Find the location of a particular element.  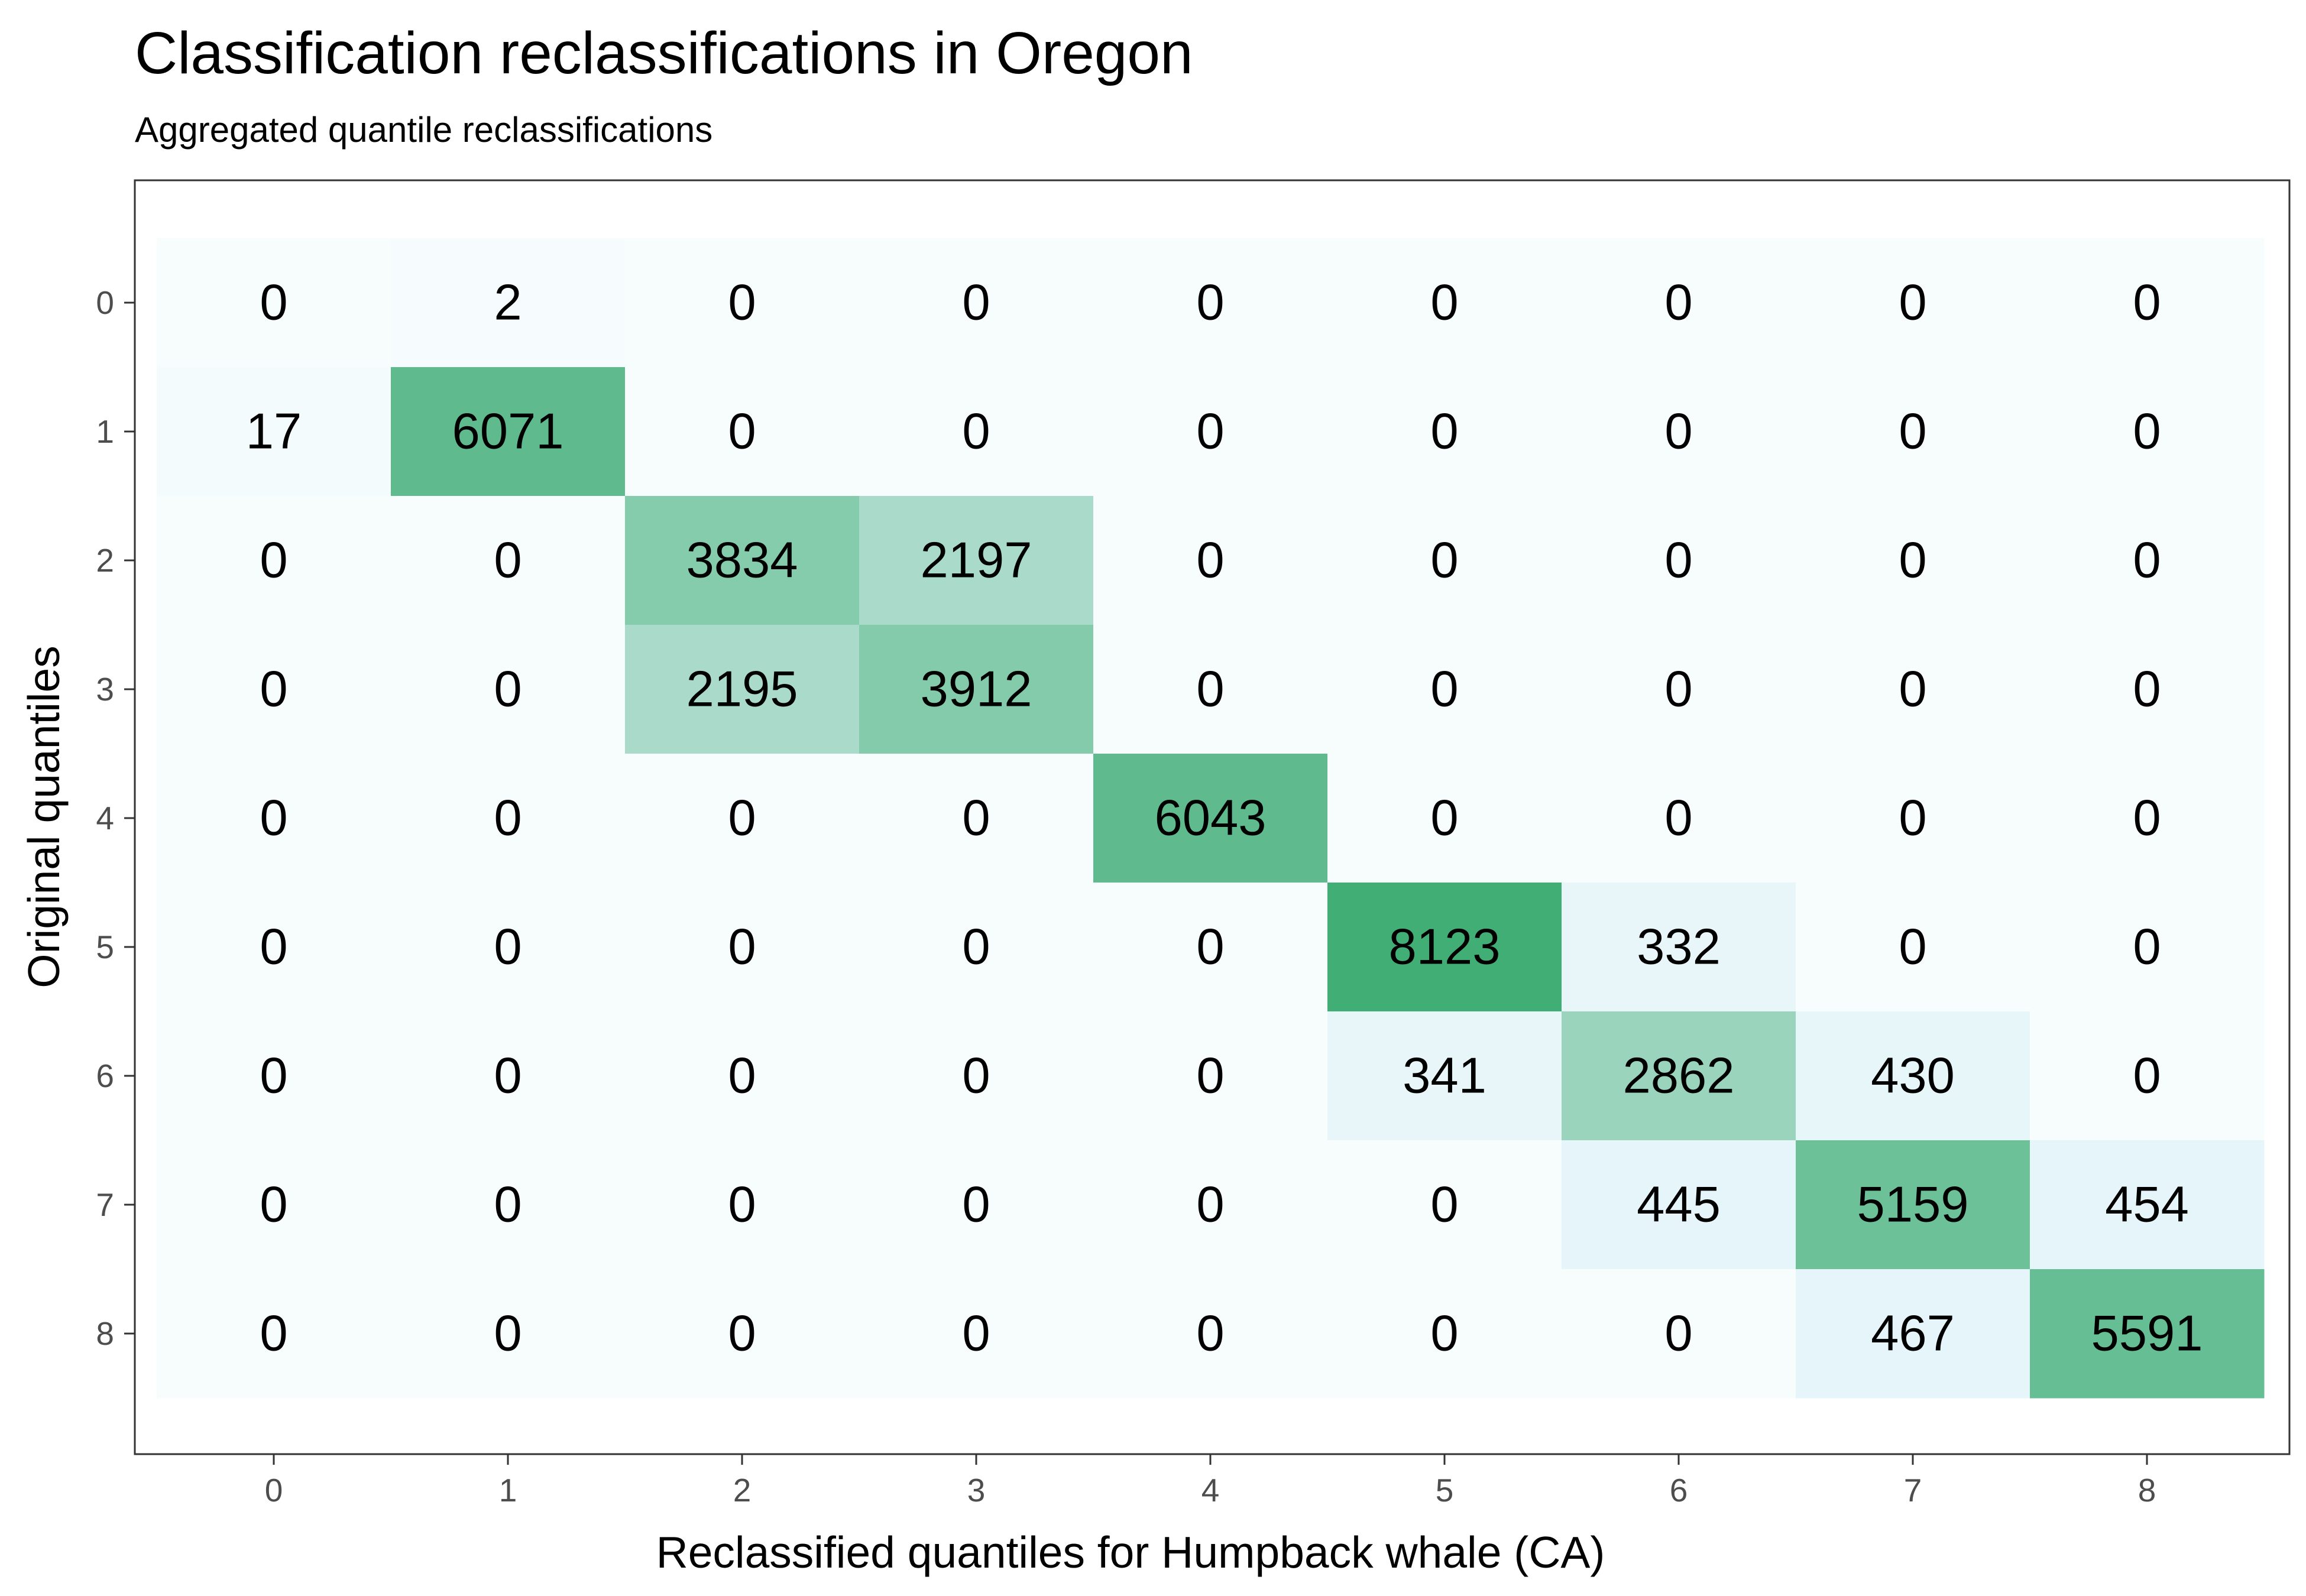

x-tick-label-5: 5 is located at coordinates (1445, 1491).